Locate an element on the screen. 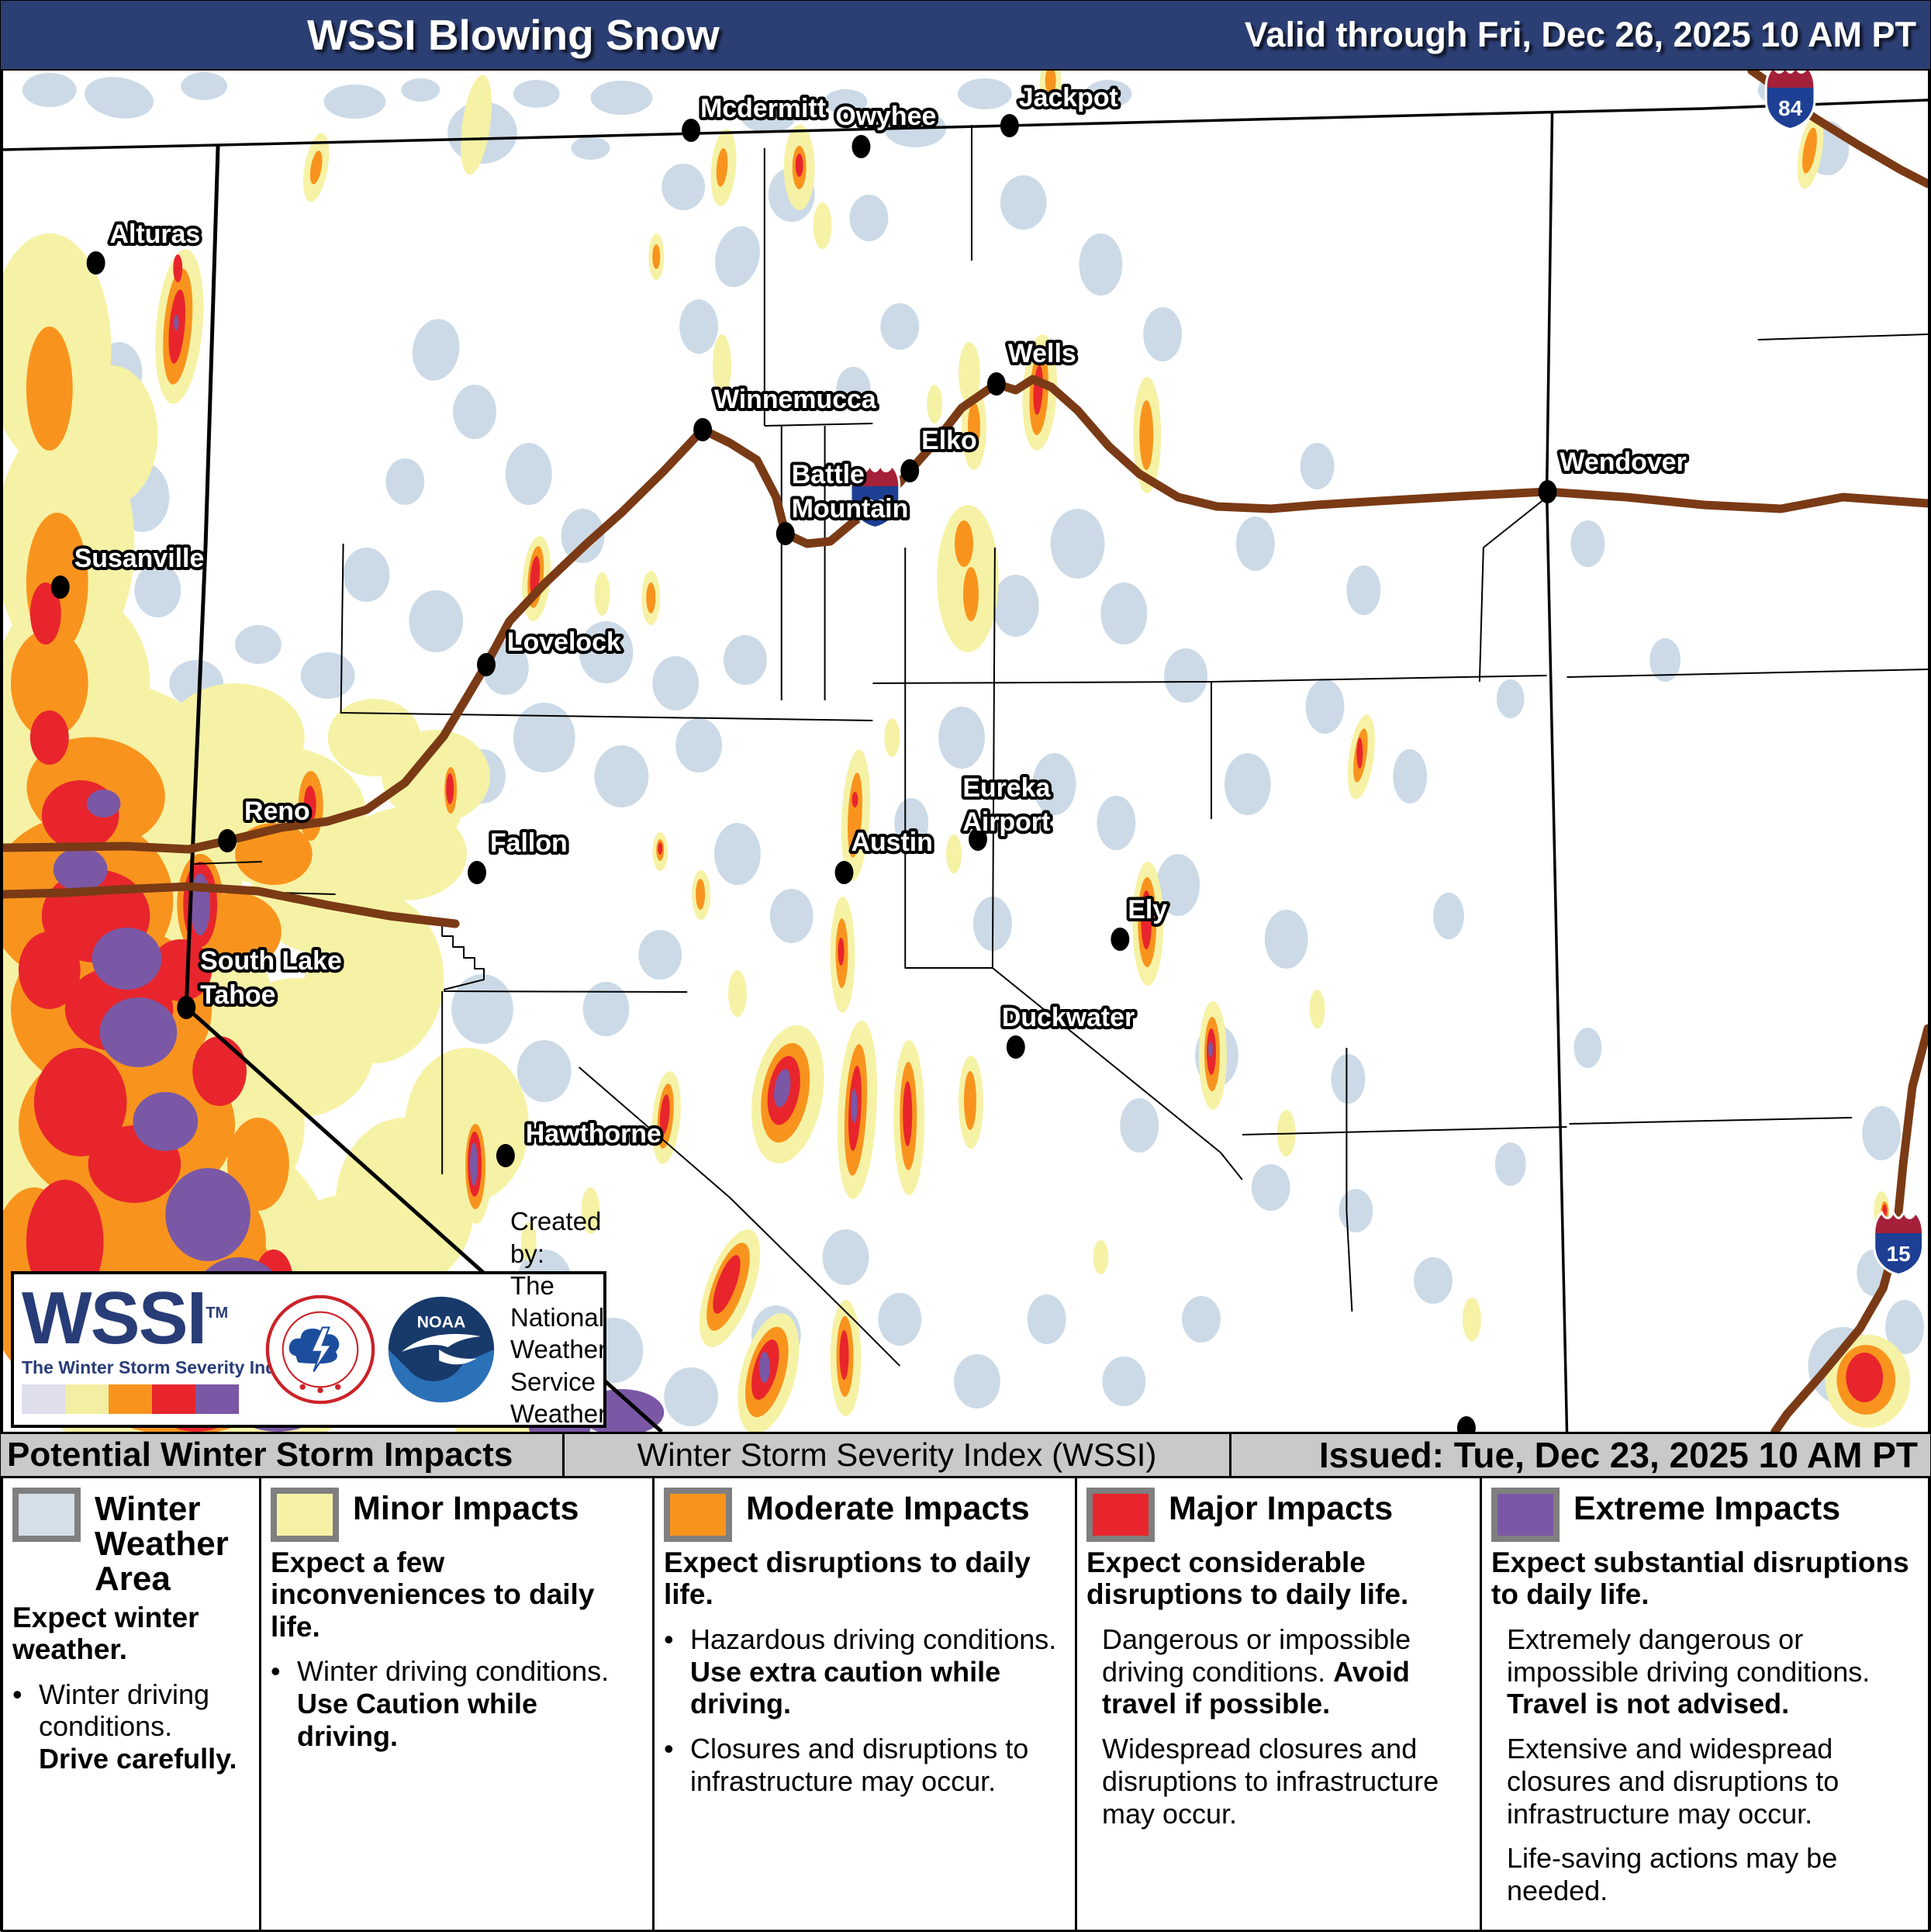 The image size is (1931, 1932). org-line-2: Weather Prediction Center is located at coordinates (567, 1415).